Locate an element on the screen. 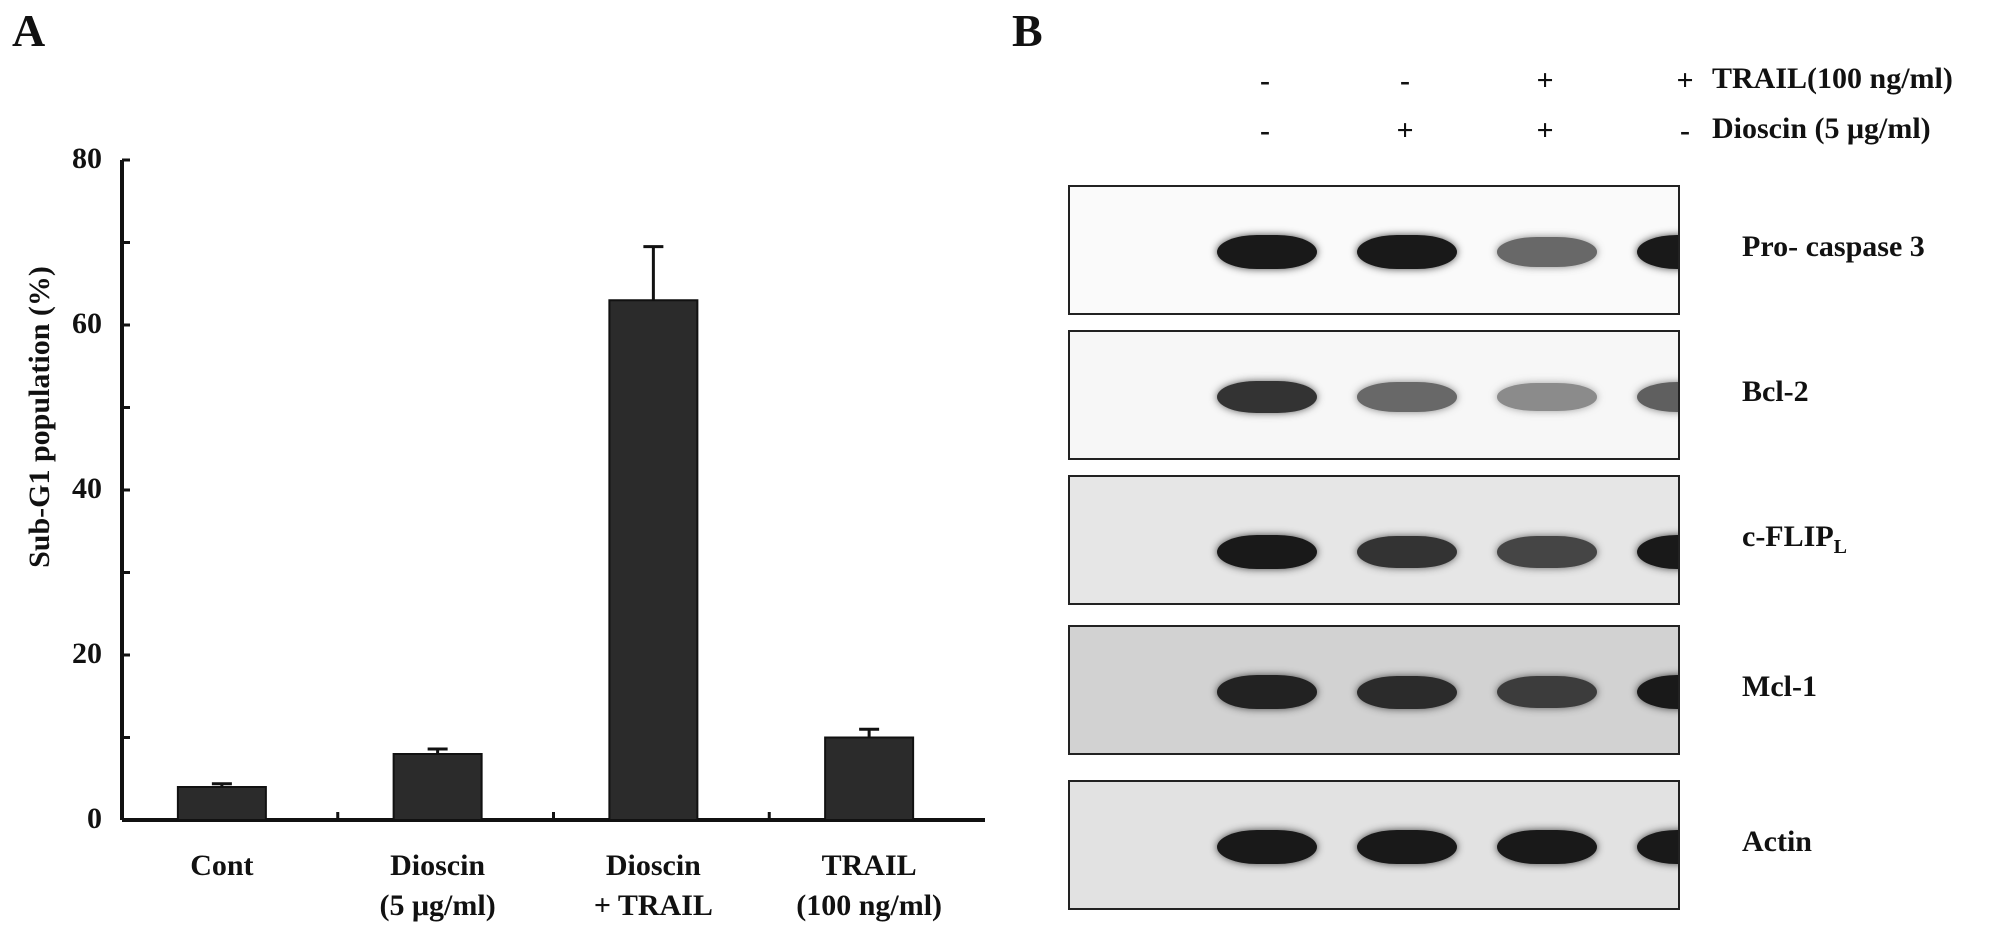  y-tick-label: 20 is located at coordinates (87, 653).